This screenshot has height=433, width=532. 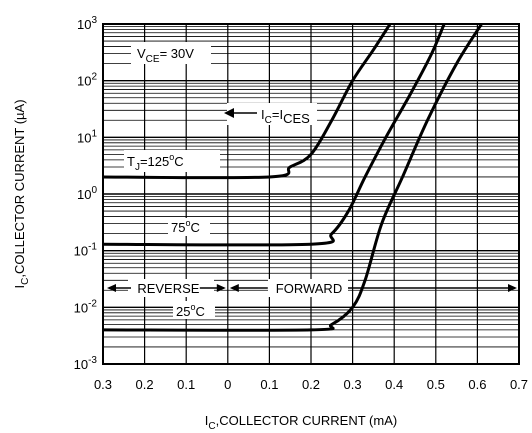 What do you see at coordinates (285, 116) in the screenshot?
I see `ices-label: IC=ICES` at bounding box center [285, 116].